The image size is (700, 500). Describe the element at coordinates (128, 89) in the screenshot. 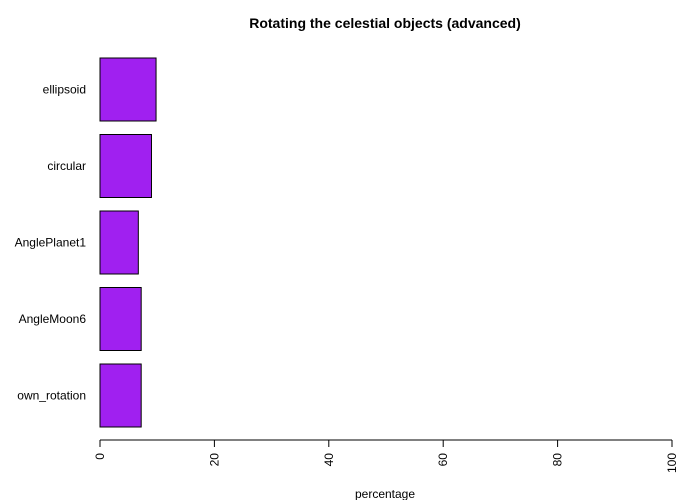

I see `bar-ellipsoid` at that location.